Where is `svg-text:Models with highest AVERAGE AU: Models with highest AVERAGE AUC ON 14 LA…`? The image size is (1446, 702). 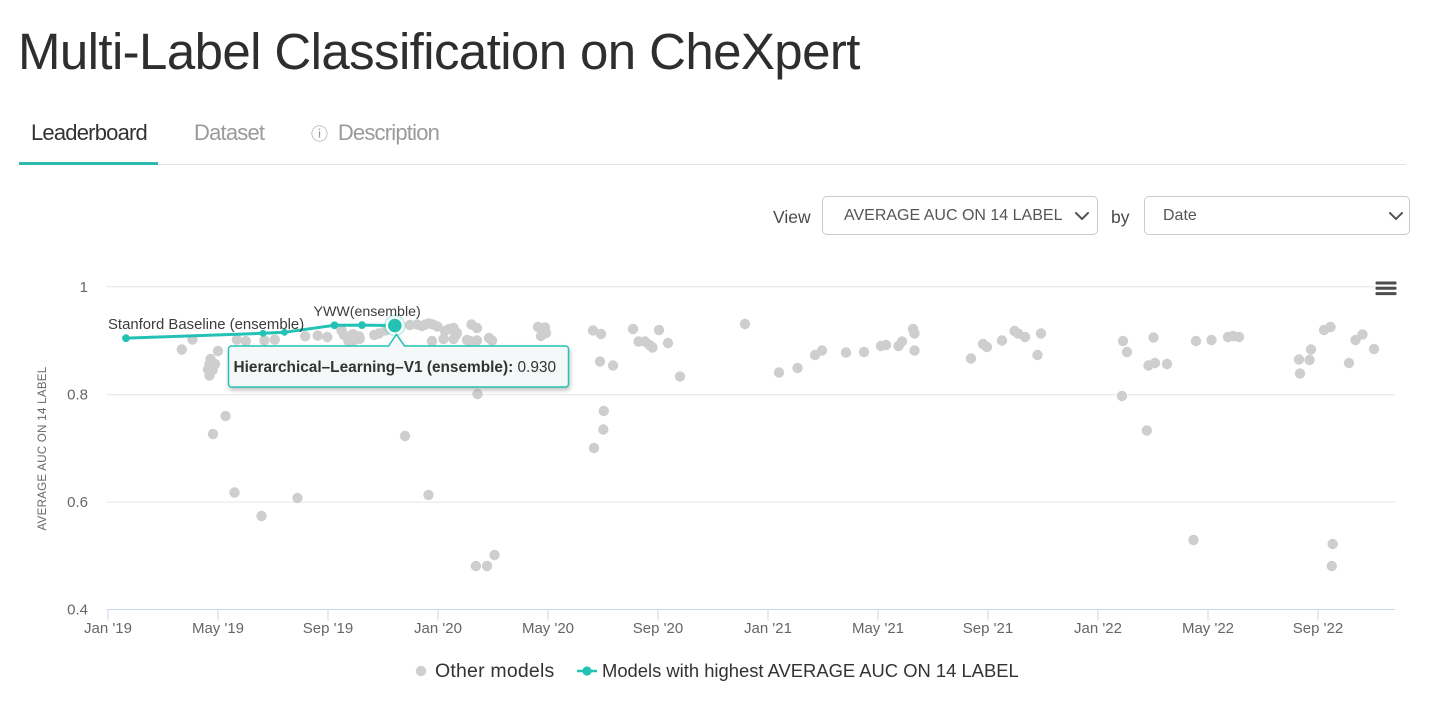 svg-text:Models with highest AVERAGE AU: Models with highest AVERAGE AUC ON 14 LA… is located at coordinates (810, 670).